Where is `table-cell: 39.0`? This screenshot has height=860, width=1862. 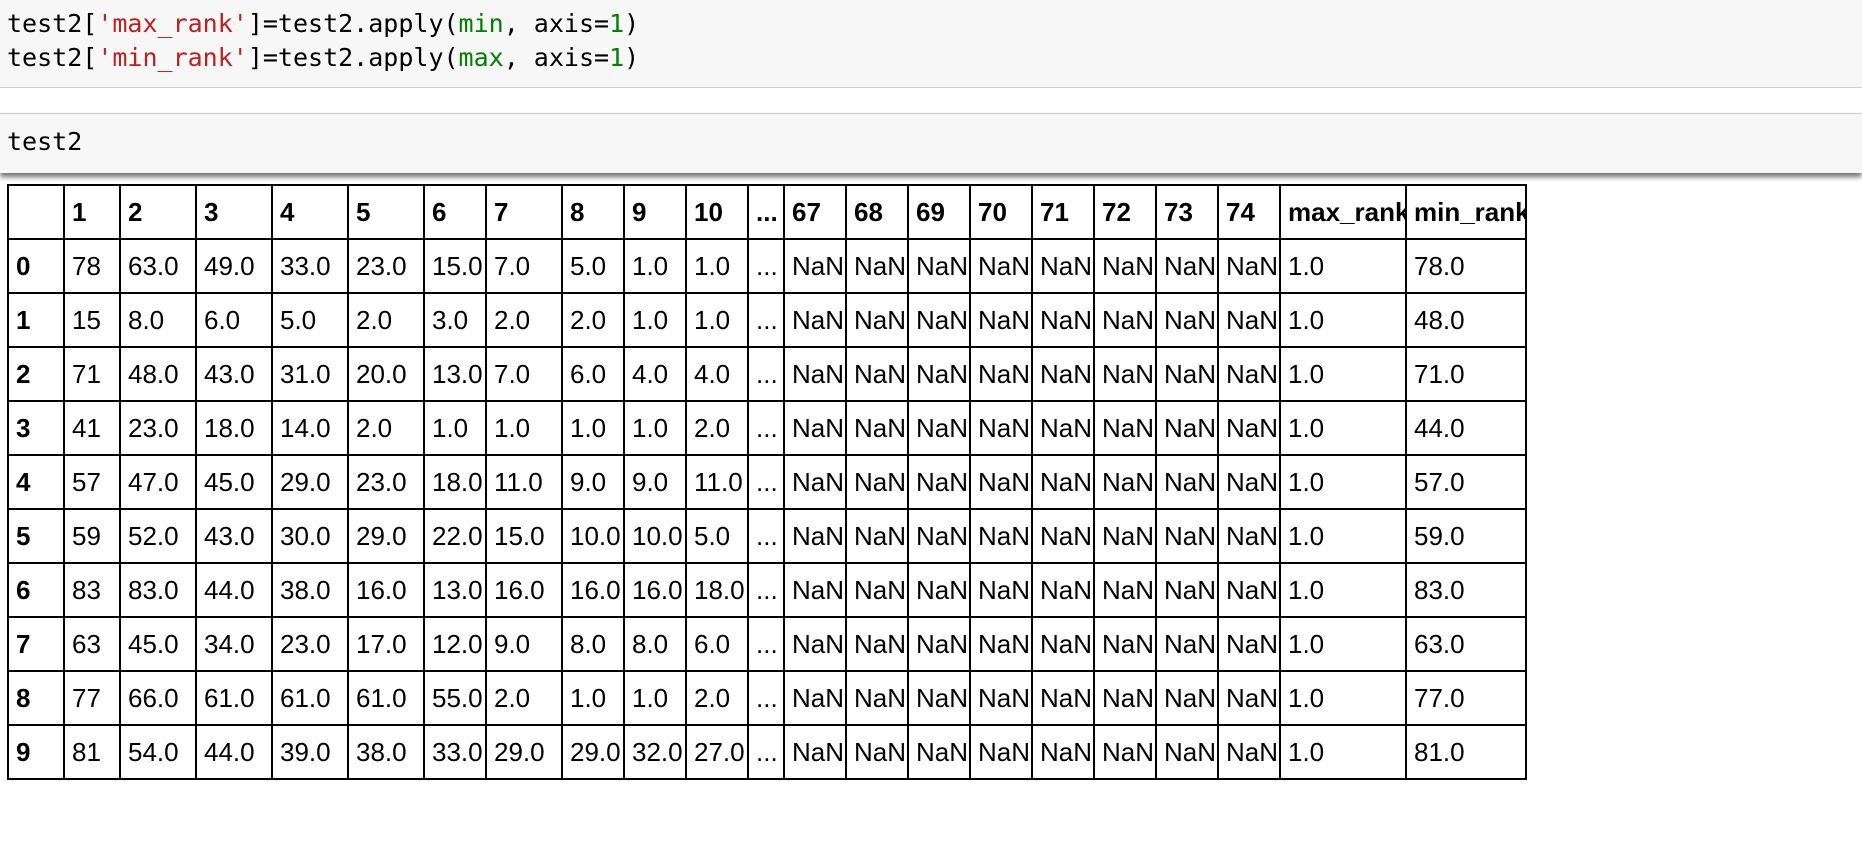
table-cell: 39.0 is located at coordinates (310, 752).